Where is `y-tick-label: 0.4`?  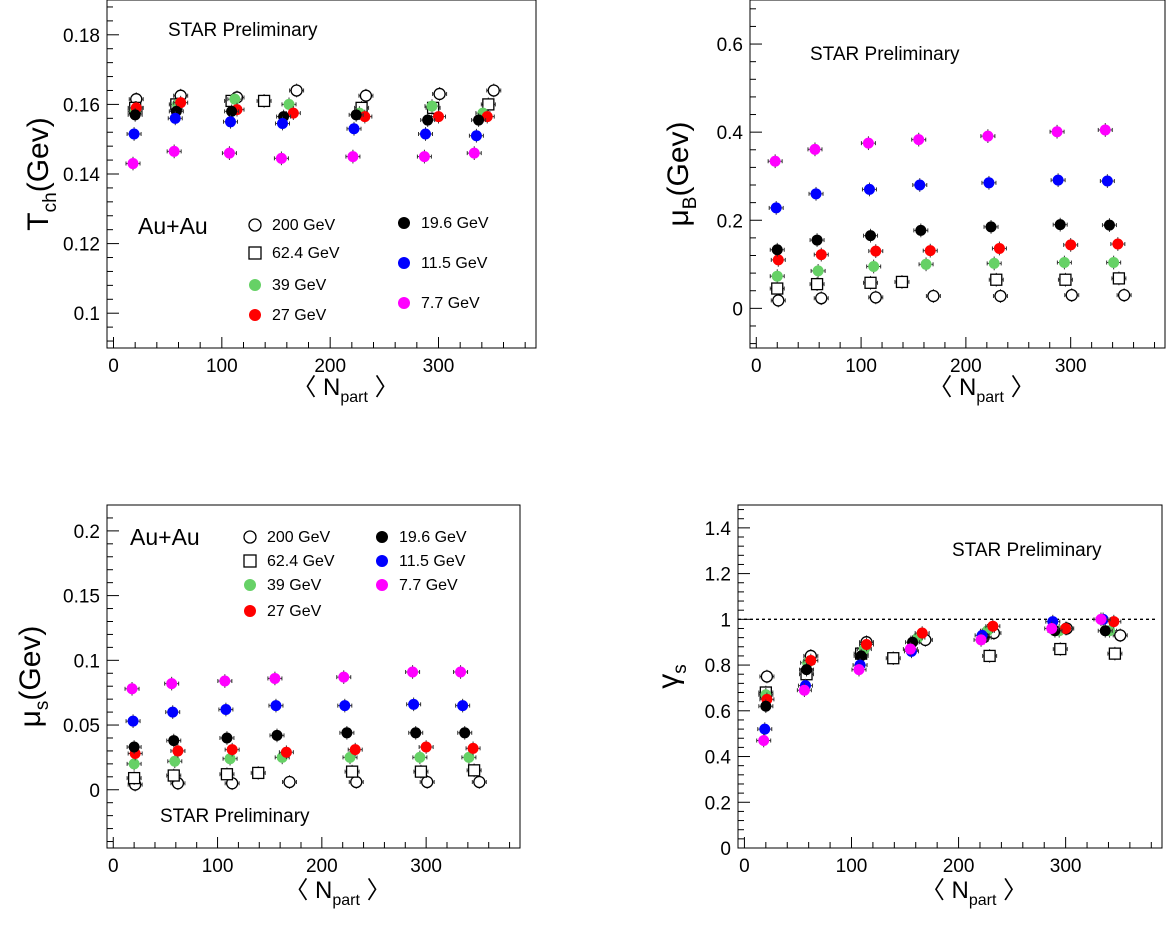 y-tick-label: 0.4 is located at coordinates (718, 758).